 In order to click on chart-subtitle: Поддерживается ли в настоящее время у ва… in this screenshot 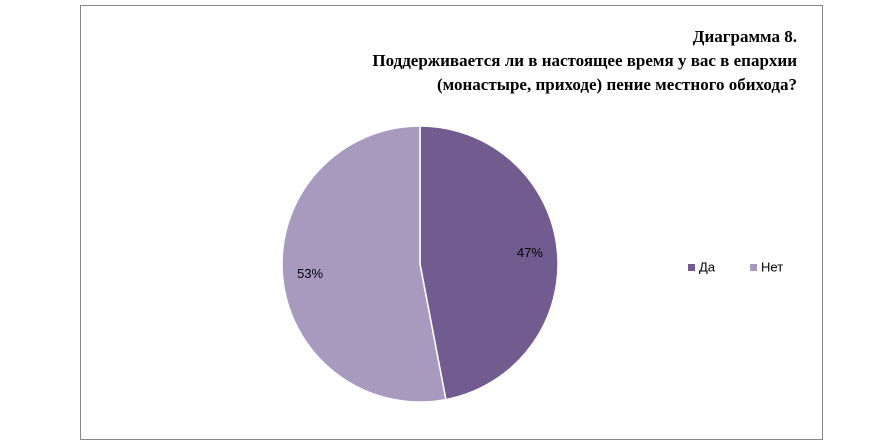, I will do `click(584, 60)`.